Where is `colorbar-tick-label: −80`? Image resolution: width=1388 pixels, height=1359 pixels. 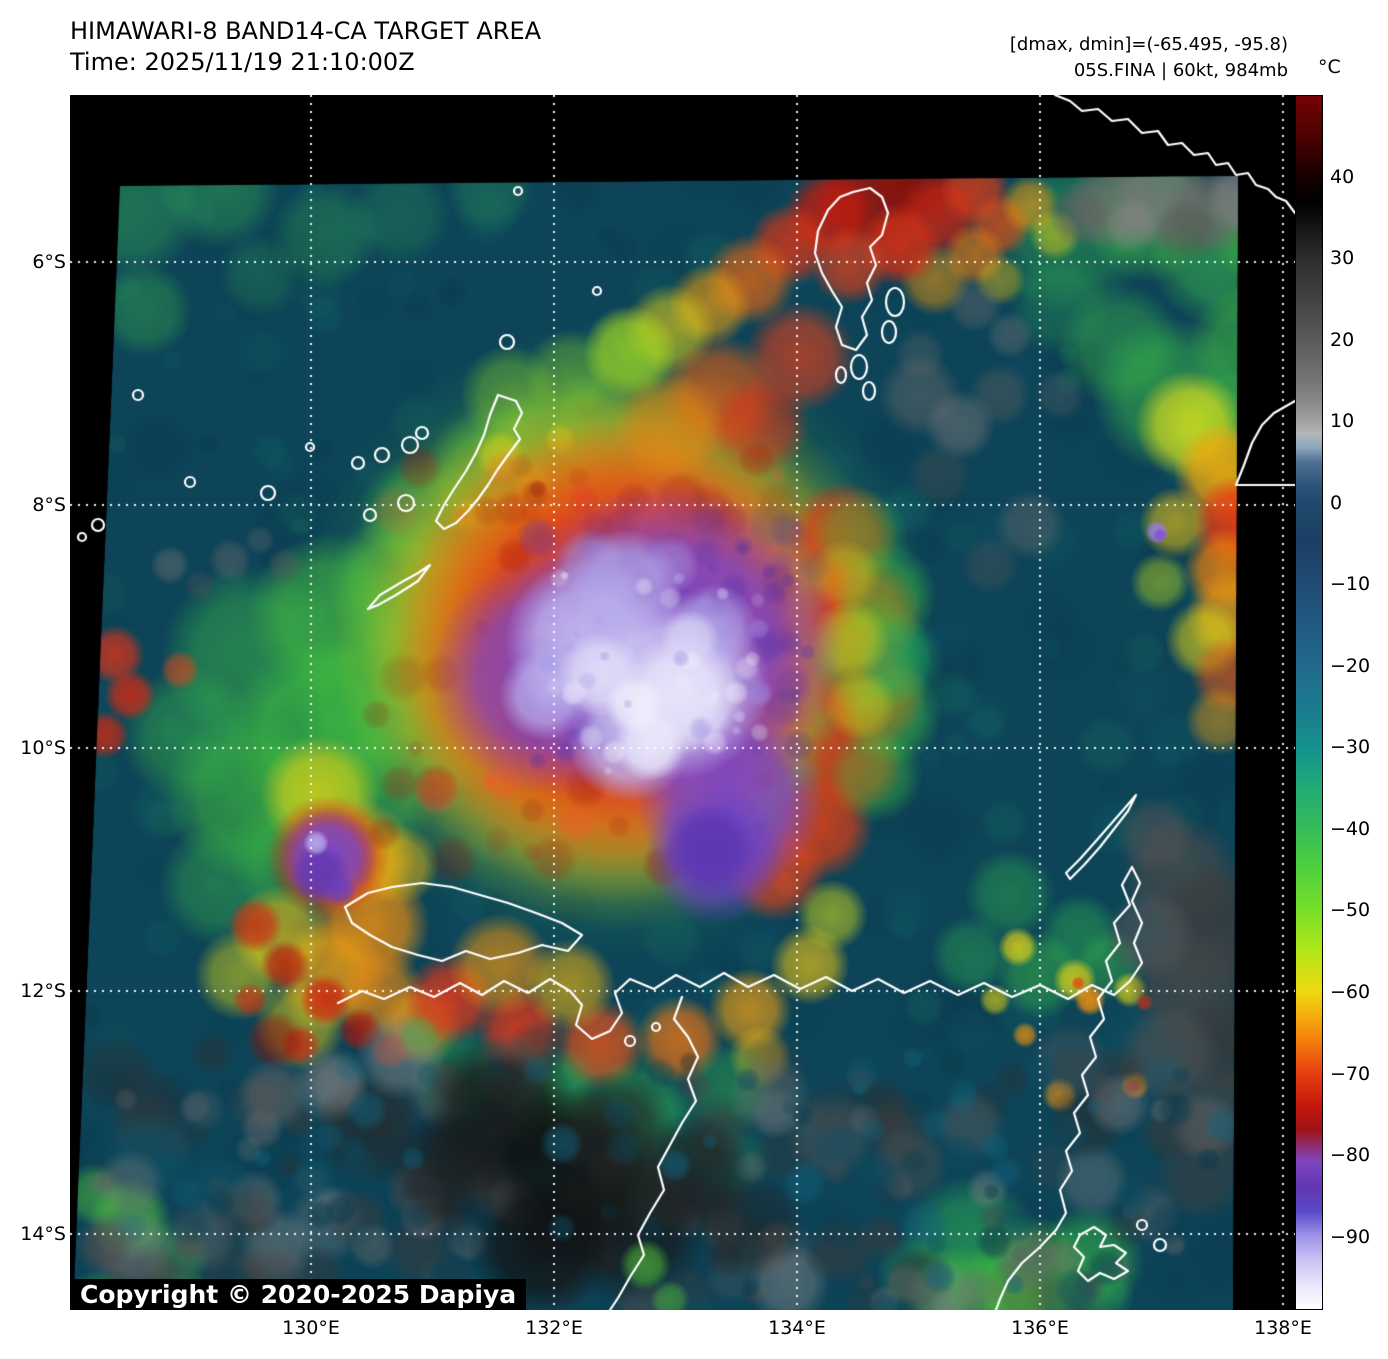
colorbar-tick-label: −80 is located at coordinates (1350, 1155).